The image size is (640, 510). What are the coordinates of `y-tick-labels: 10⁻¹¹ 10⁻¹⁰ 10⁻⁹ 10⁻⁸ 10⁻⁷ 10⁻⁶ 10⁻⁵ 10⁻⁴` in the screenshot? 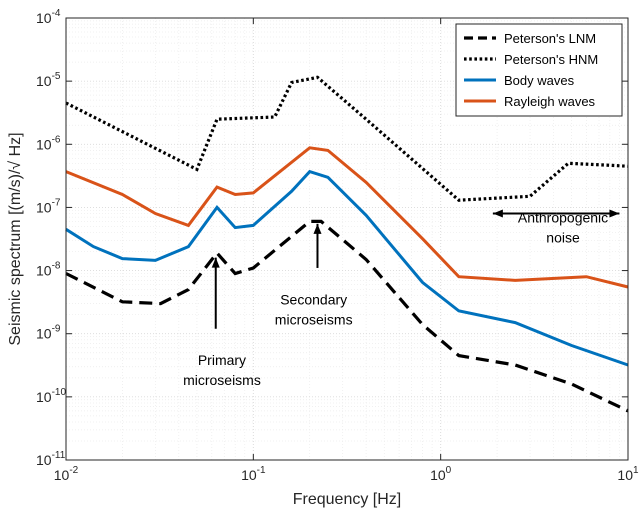 It's located at (51, 238).